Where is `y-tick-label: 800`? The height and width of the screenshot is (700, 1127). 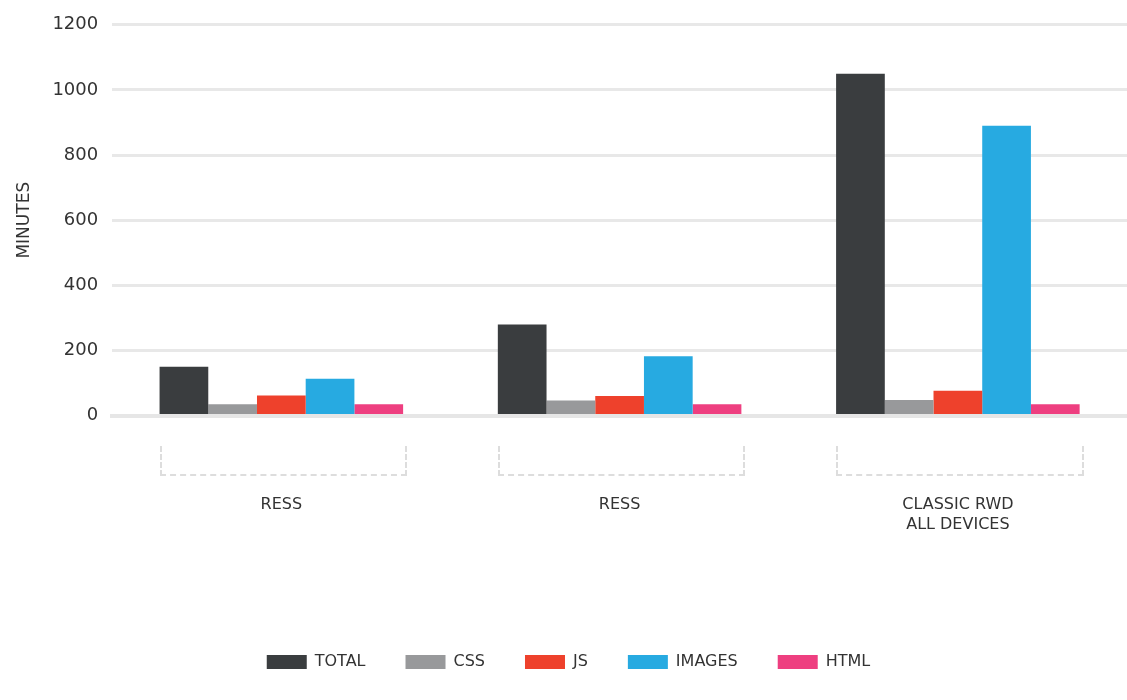
y-tick-label: 800 is located at coordinates (81, 153).